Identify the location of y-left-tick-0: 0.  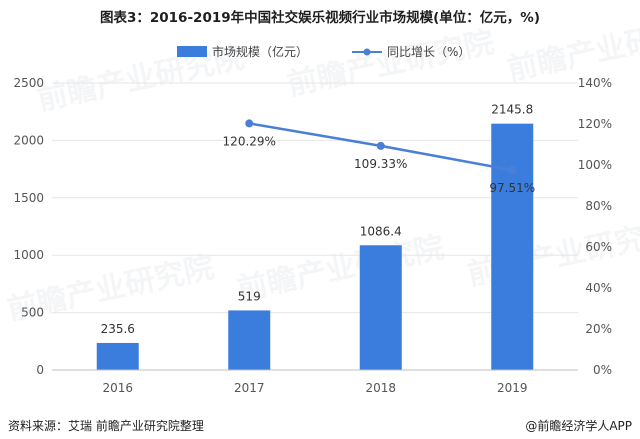
(40, 370).